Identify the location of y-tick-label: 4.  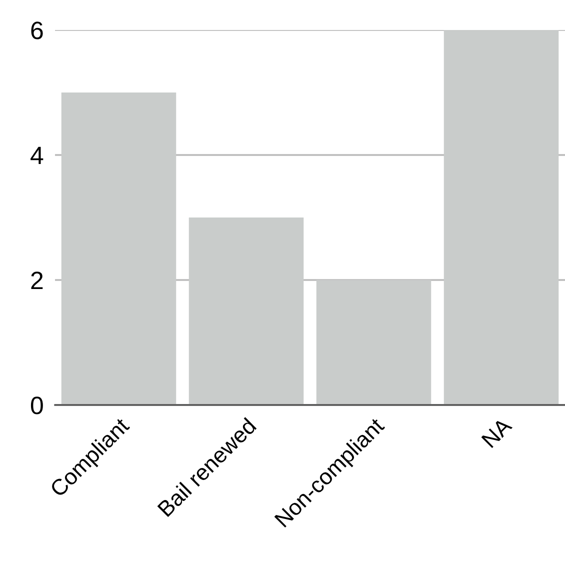
(37, 155).